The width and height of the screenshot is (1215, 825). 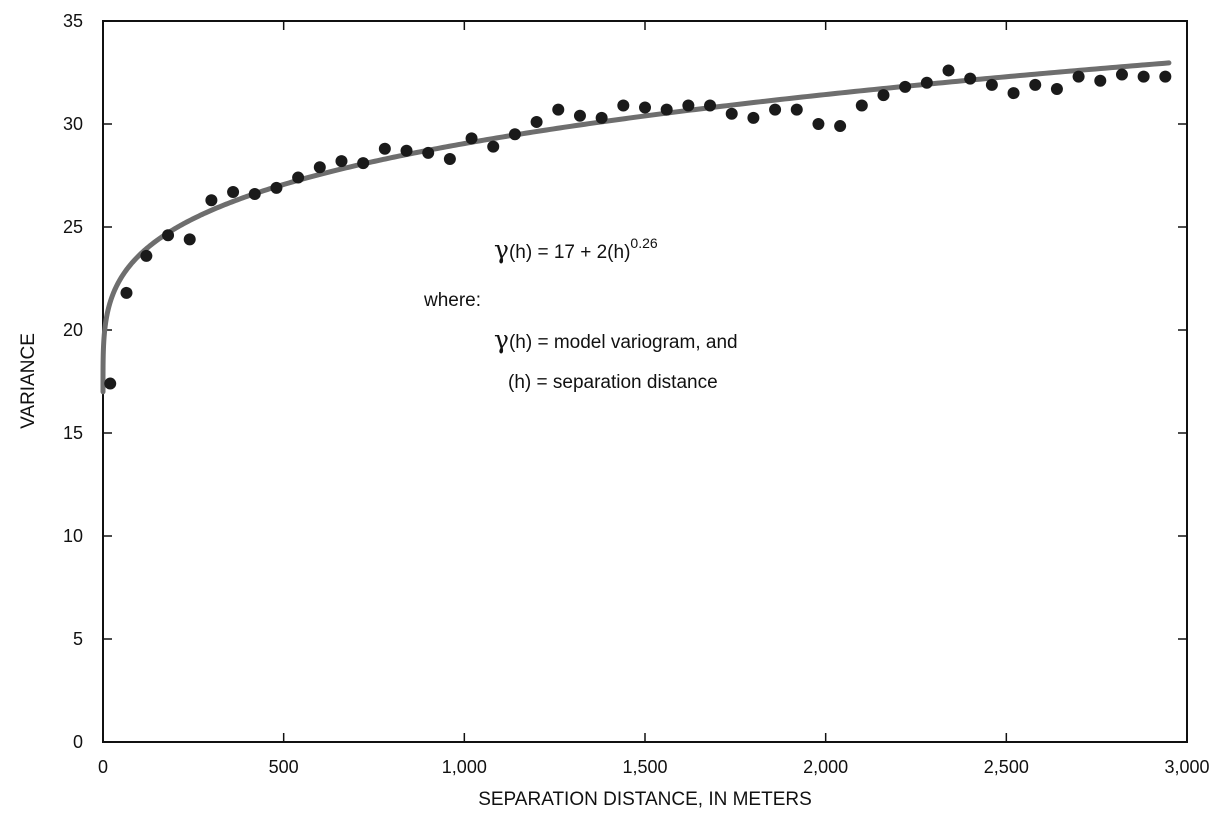 What do you see at coordinates (73, 124) in the screenshot?
I see `y-tick-label: 30` at bounding box center [73, 124].